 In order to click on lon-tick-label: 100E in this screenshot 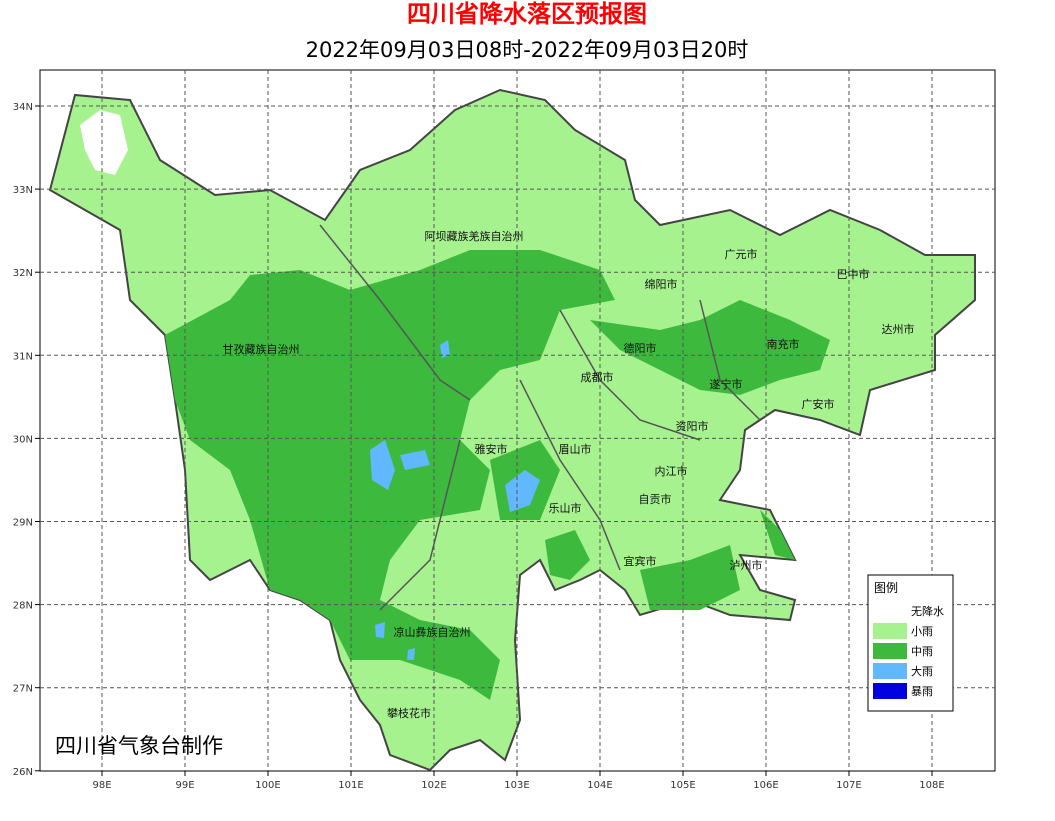, I will do `click(267, 785)`.